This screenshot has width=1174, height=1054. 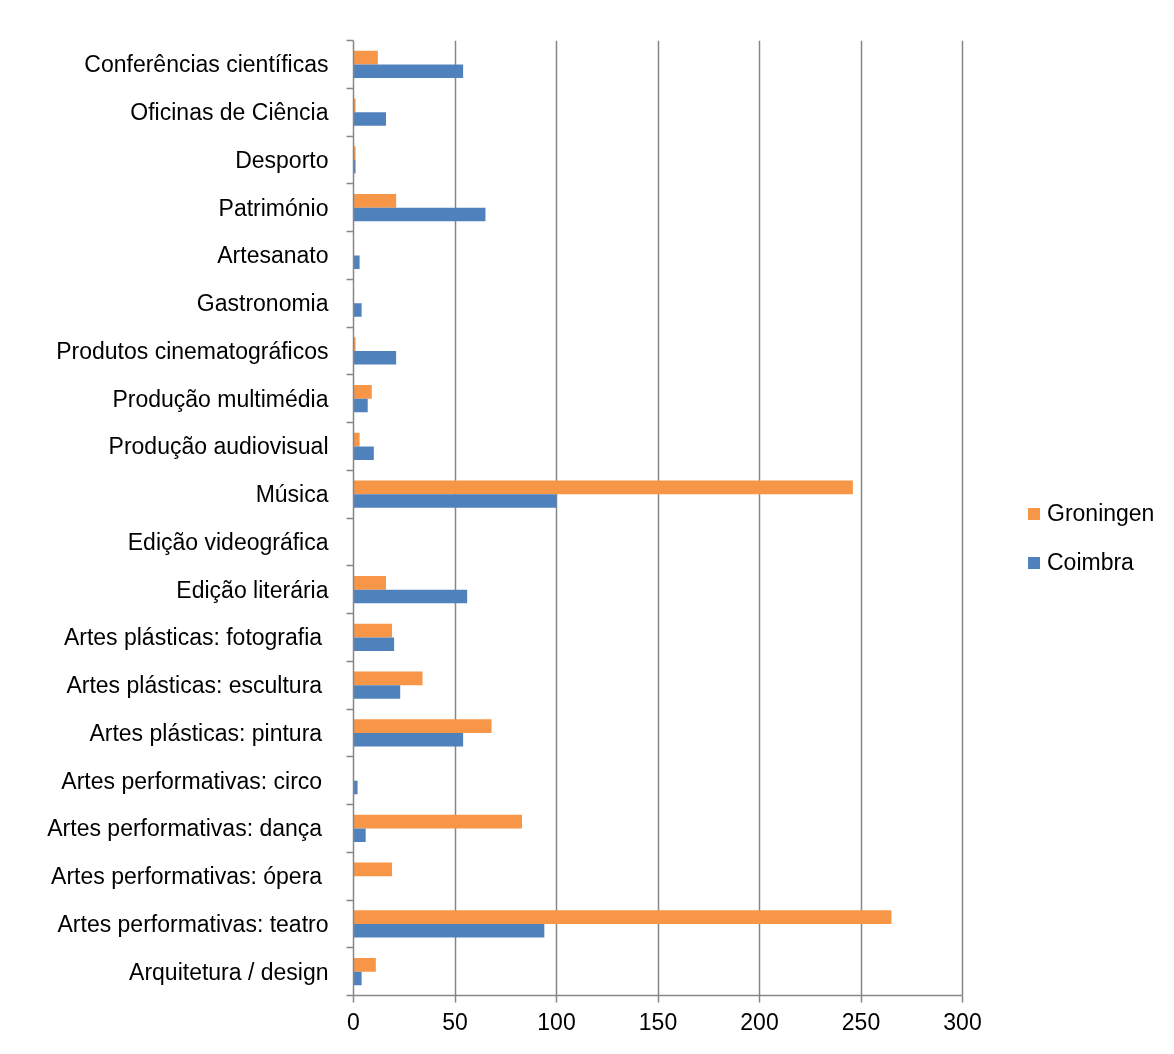 What do you see at coordinates (218, 446) in the screenshot?
I see `y-tick-label: Produção audiovisual` at bounding box center [218, 446].